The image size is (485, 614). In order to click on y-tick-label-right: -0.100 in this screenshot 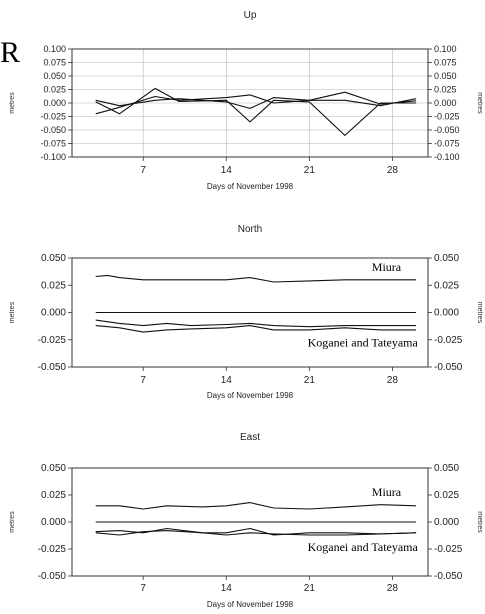, I will do `click(447, 157)`.